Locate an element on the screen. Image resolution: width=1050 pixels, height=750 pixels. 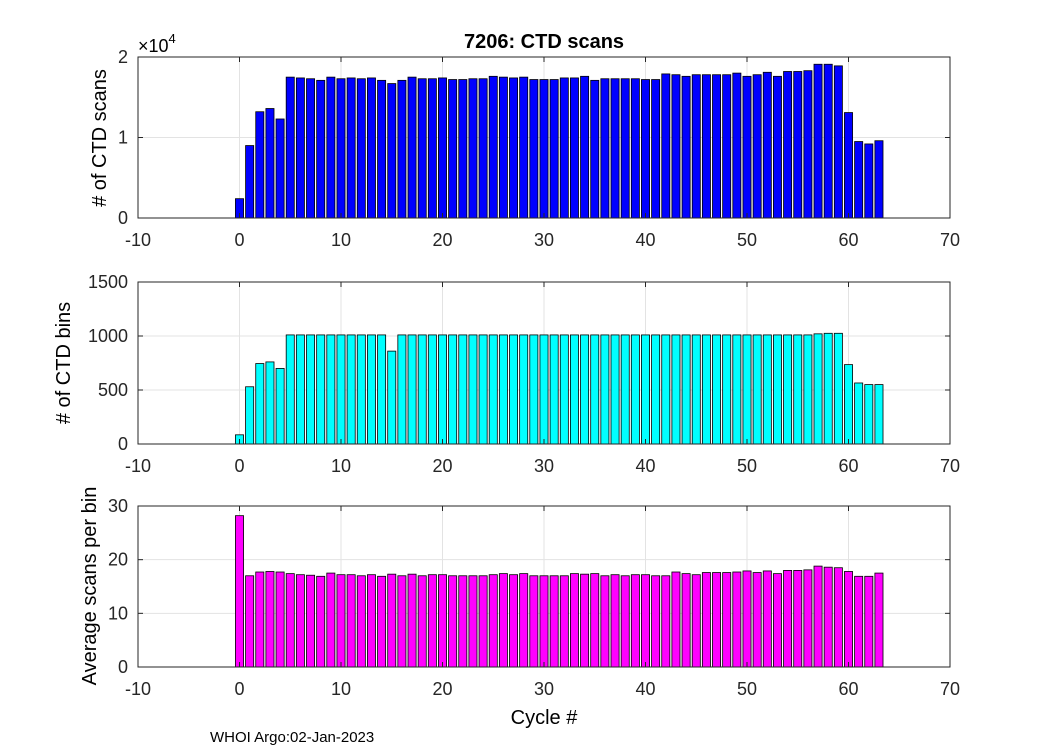
bins-xtick-label: 30 is located at coordinates (544, 466).